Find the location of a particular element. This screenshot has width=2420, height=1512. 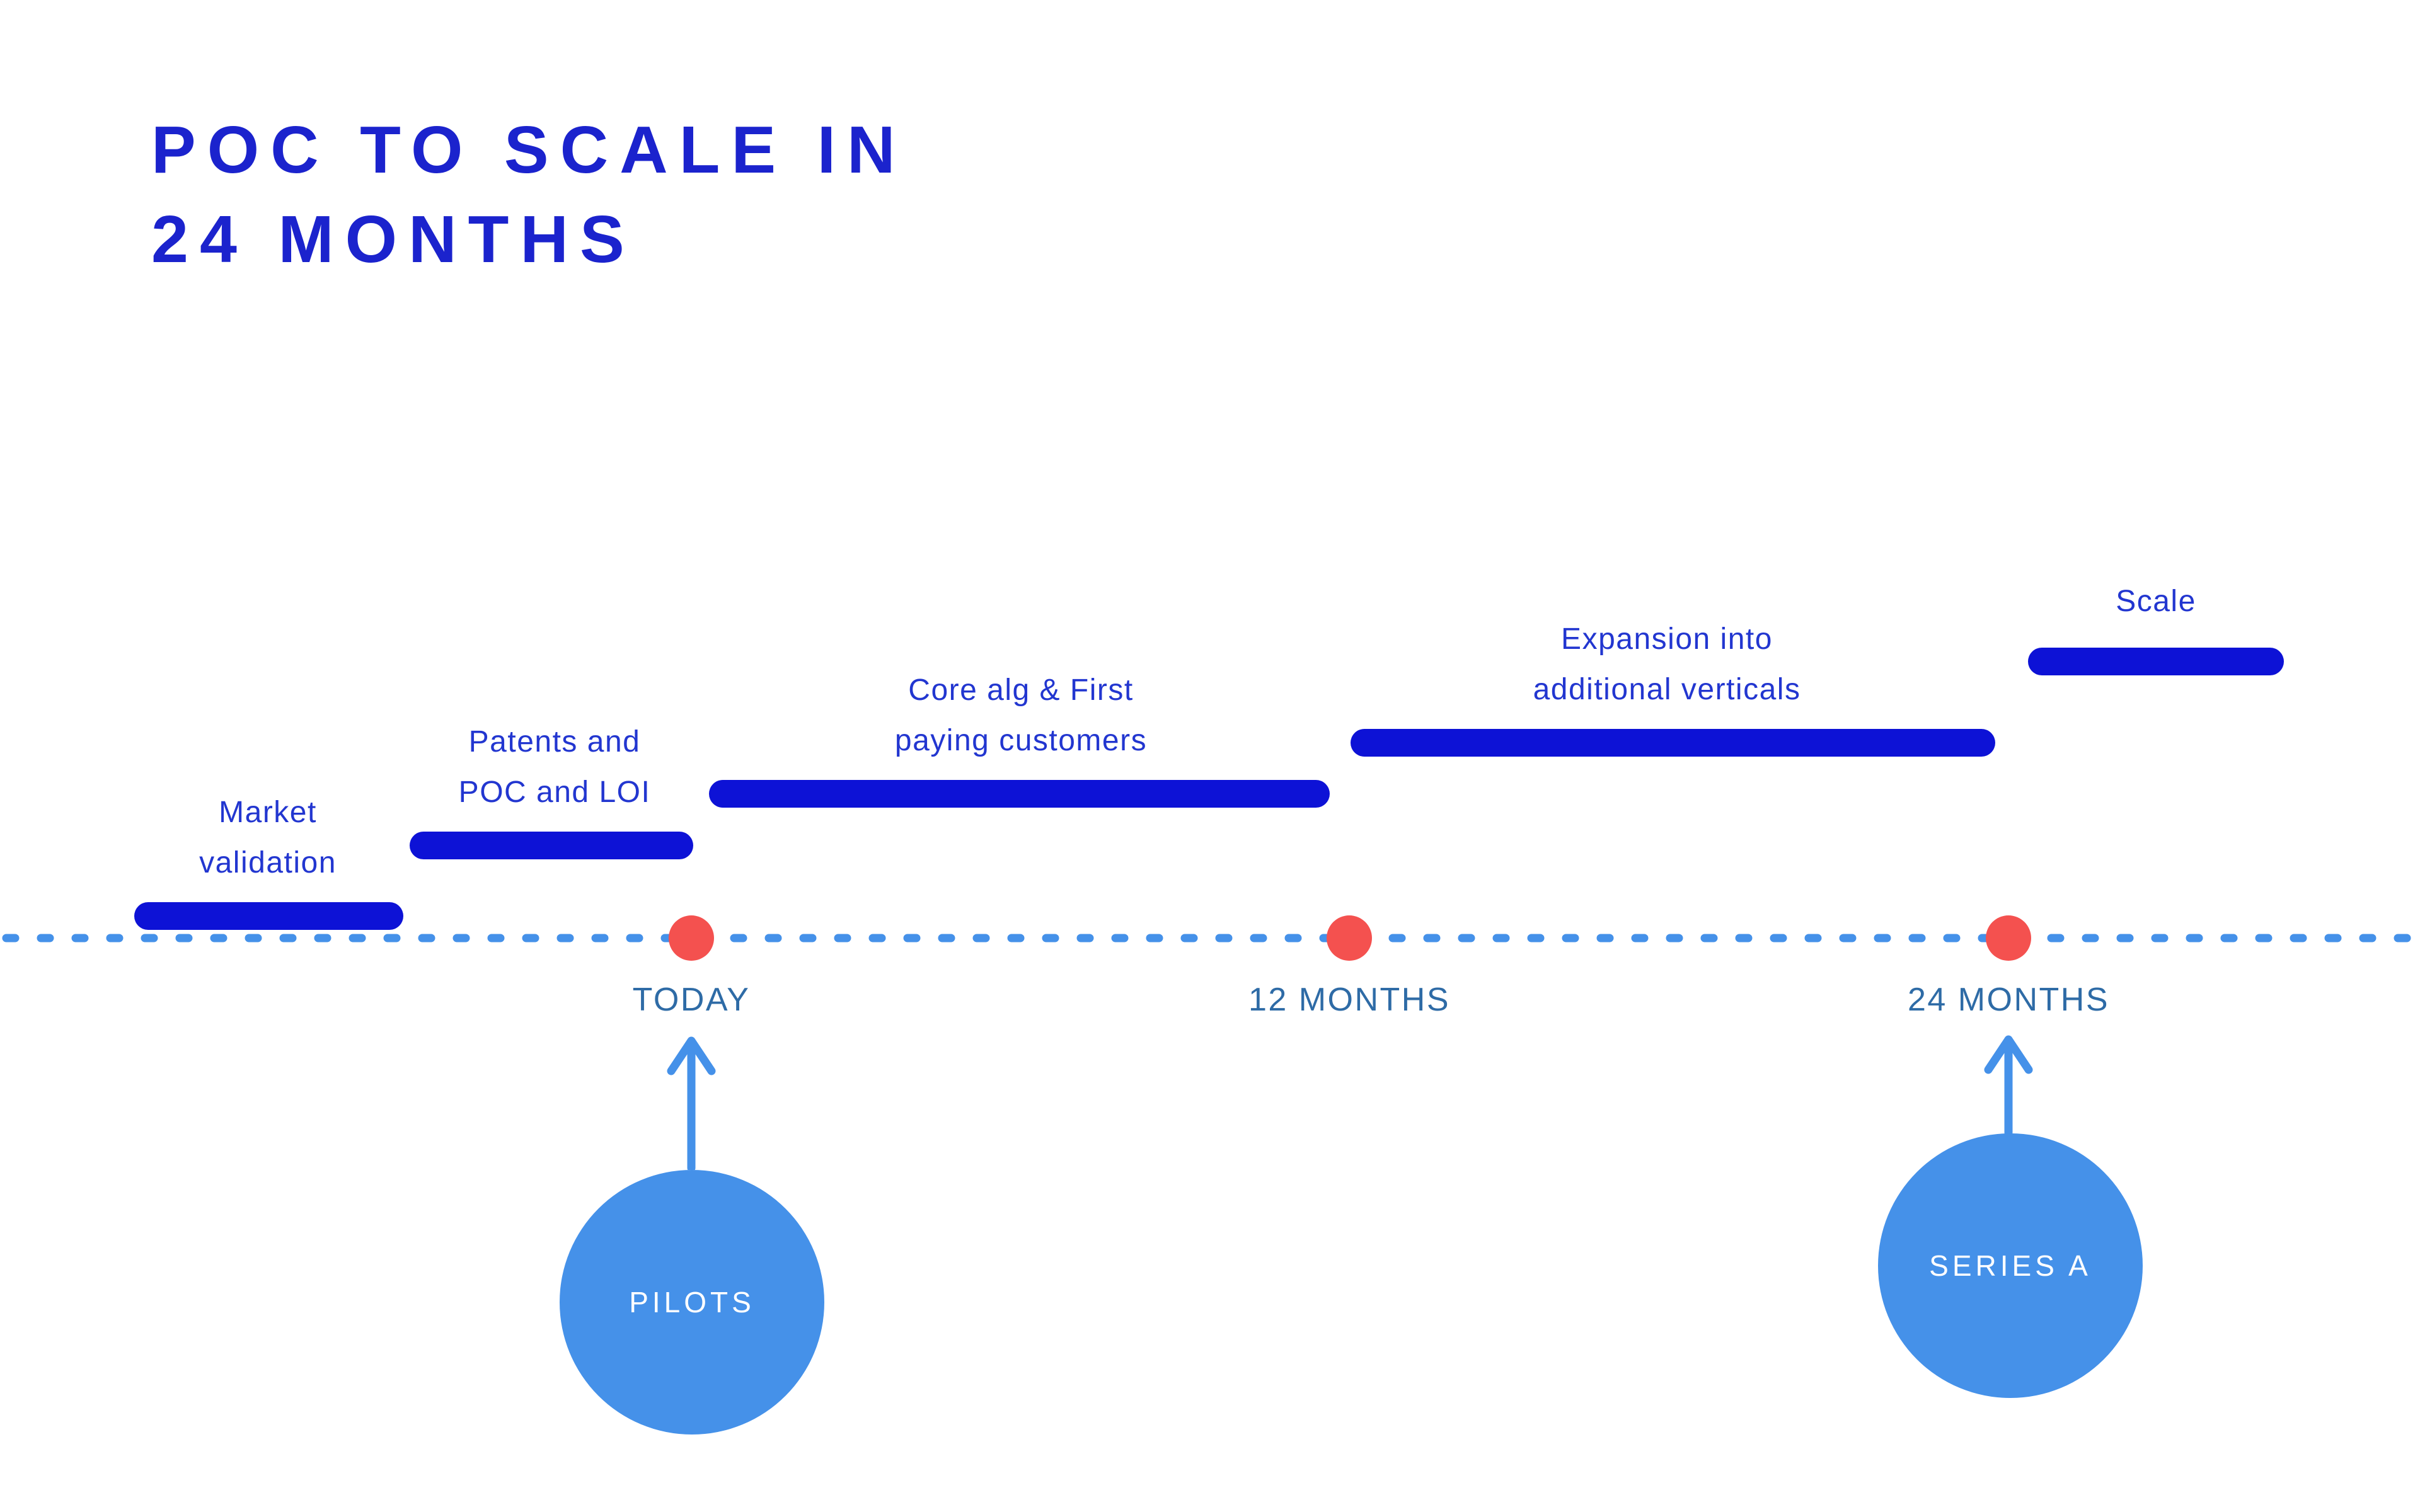

milestone-label-core-alg: Core alg & First paying customers is located at coordinates (1021, 715).